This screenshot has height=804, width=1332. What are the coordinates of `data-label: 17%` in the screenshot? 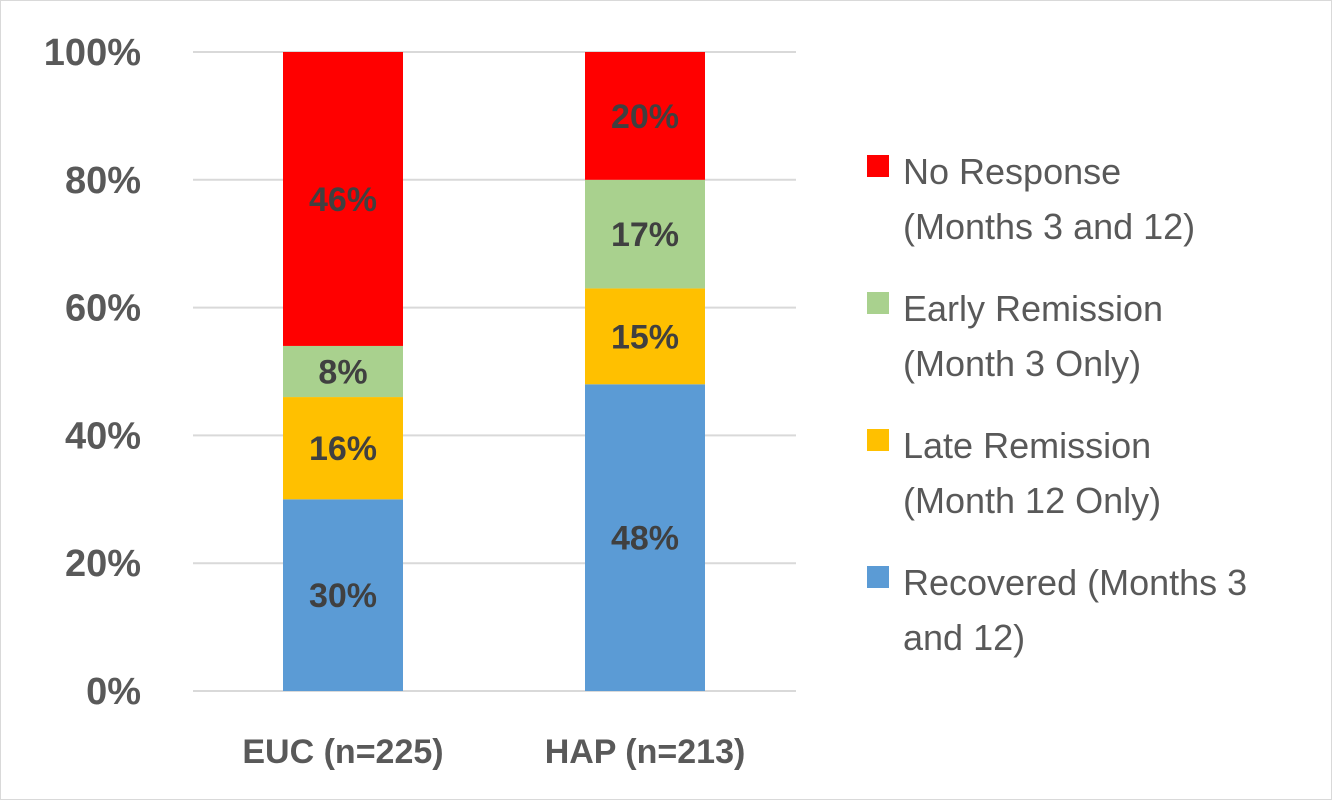 It's located at (645, 235).